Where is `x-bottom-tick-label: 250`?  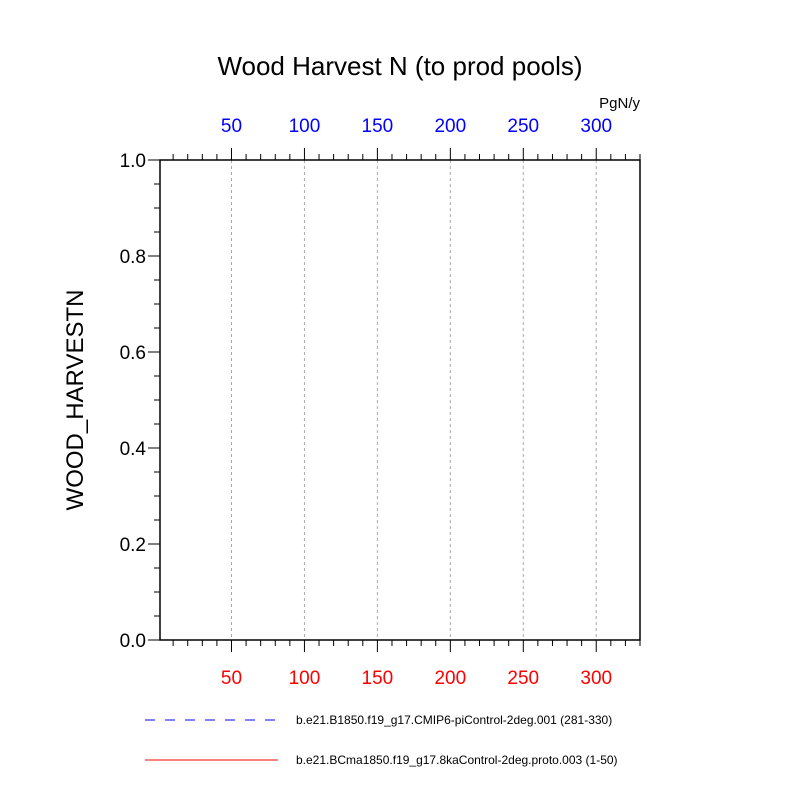
x-bottom-tick-label: 250 is located at coordinates (523, 678).